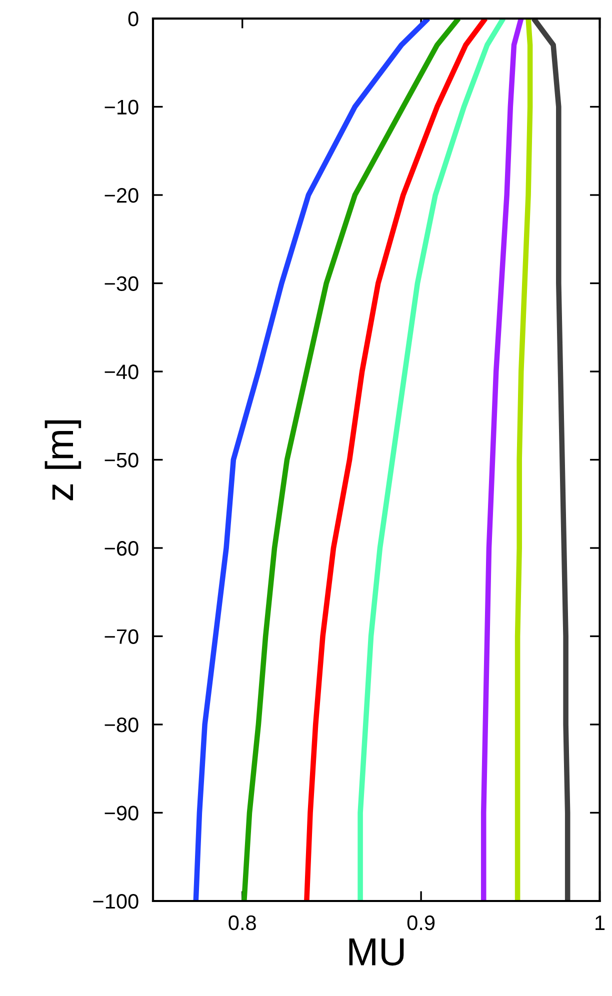  What do you see at coordinates (121, 724) in the screenshot?
I see `y-tick-label: −80` at bounding box center [121, 724].